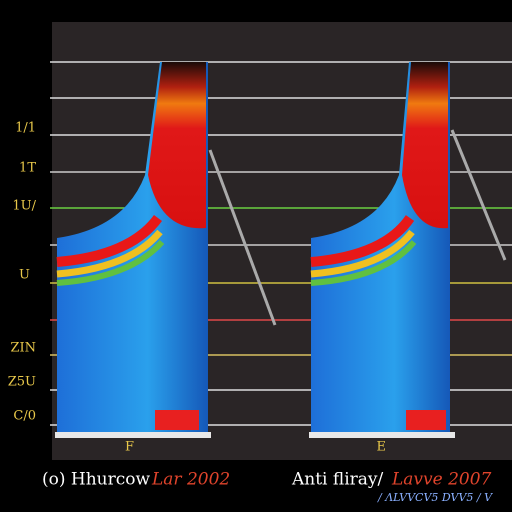 The height and width of the screenshot is (512, 512). What do you see at coordinates (27, 168) in the screenshot?
I see `axis-label: 1T` at bounding box center [27, 168].